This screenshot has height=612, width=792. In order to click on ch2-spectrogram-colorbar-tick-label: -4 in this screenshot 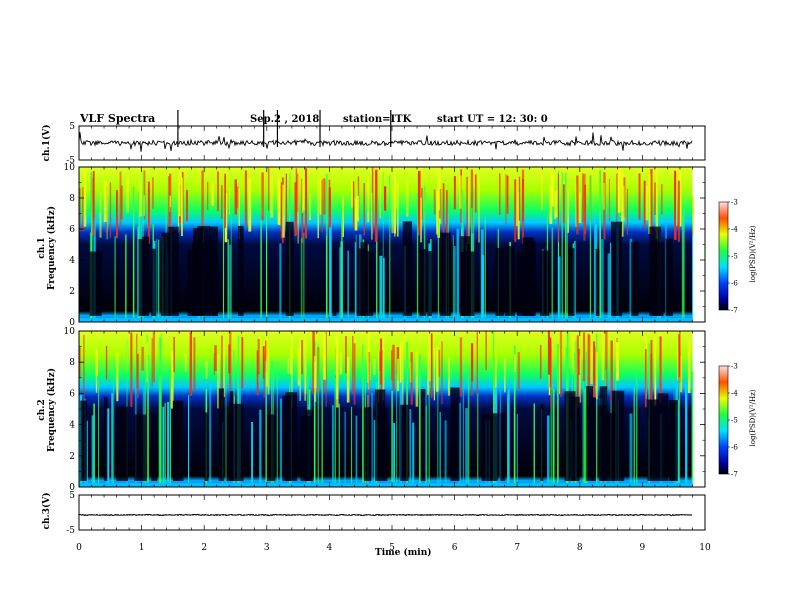, I will do `click(734, 394)`.